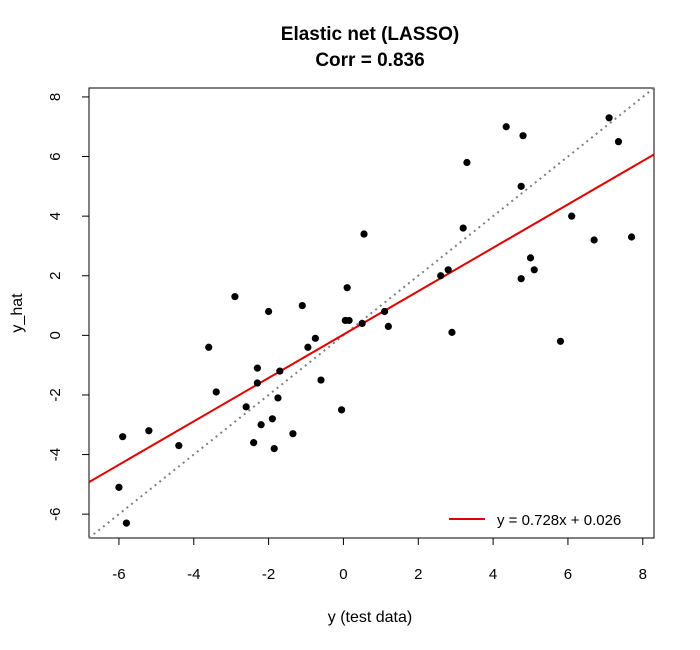 The height and width of the screenshot is (650, 700). I want to click on y-tick-label: -4, so click(55, 454).